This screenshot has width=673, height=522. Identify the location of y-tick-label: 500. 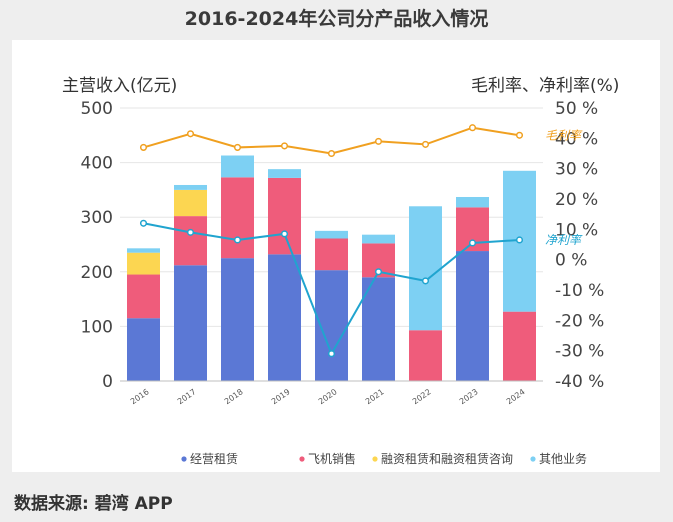
(97, 109).